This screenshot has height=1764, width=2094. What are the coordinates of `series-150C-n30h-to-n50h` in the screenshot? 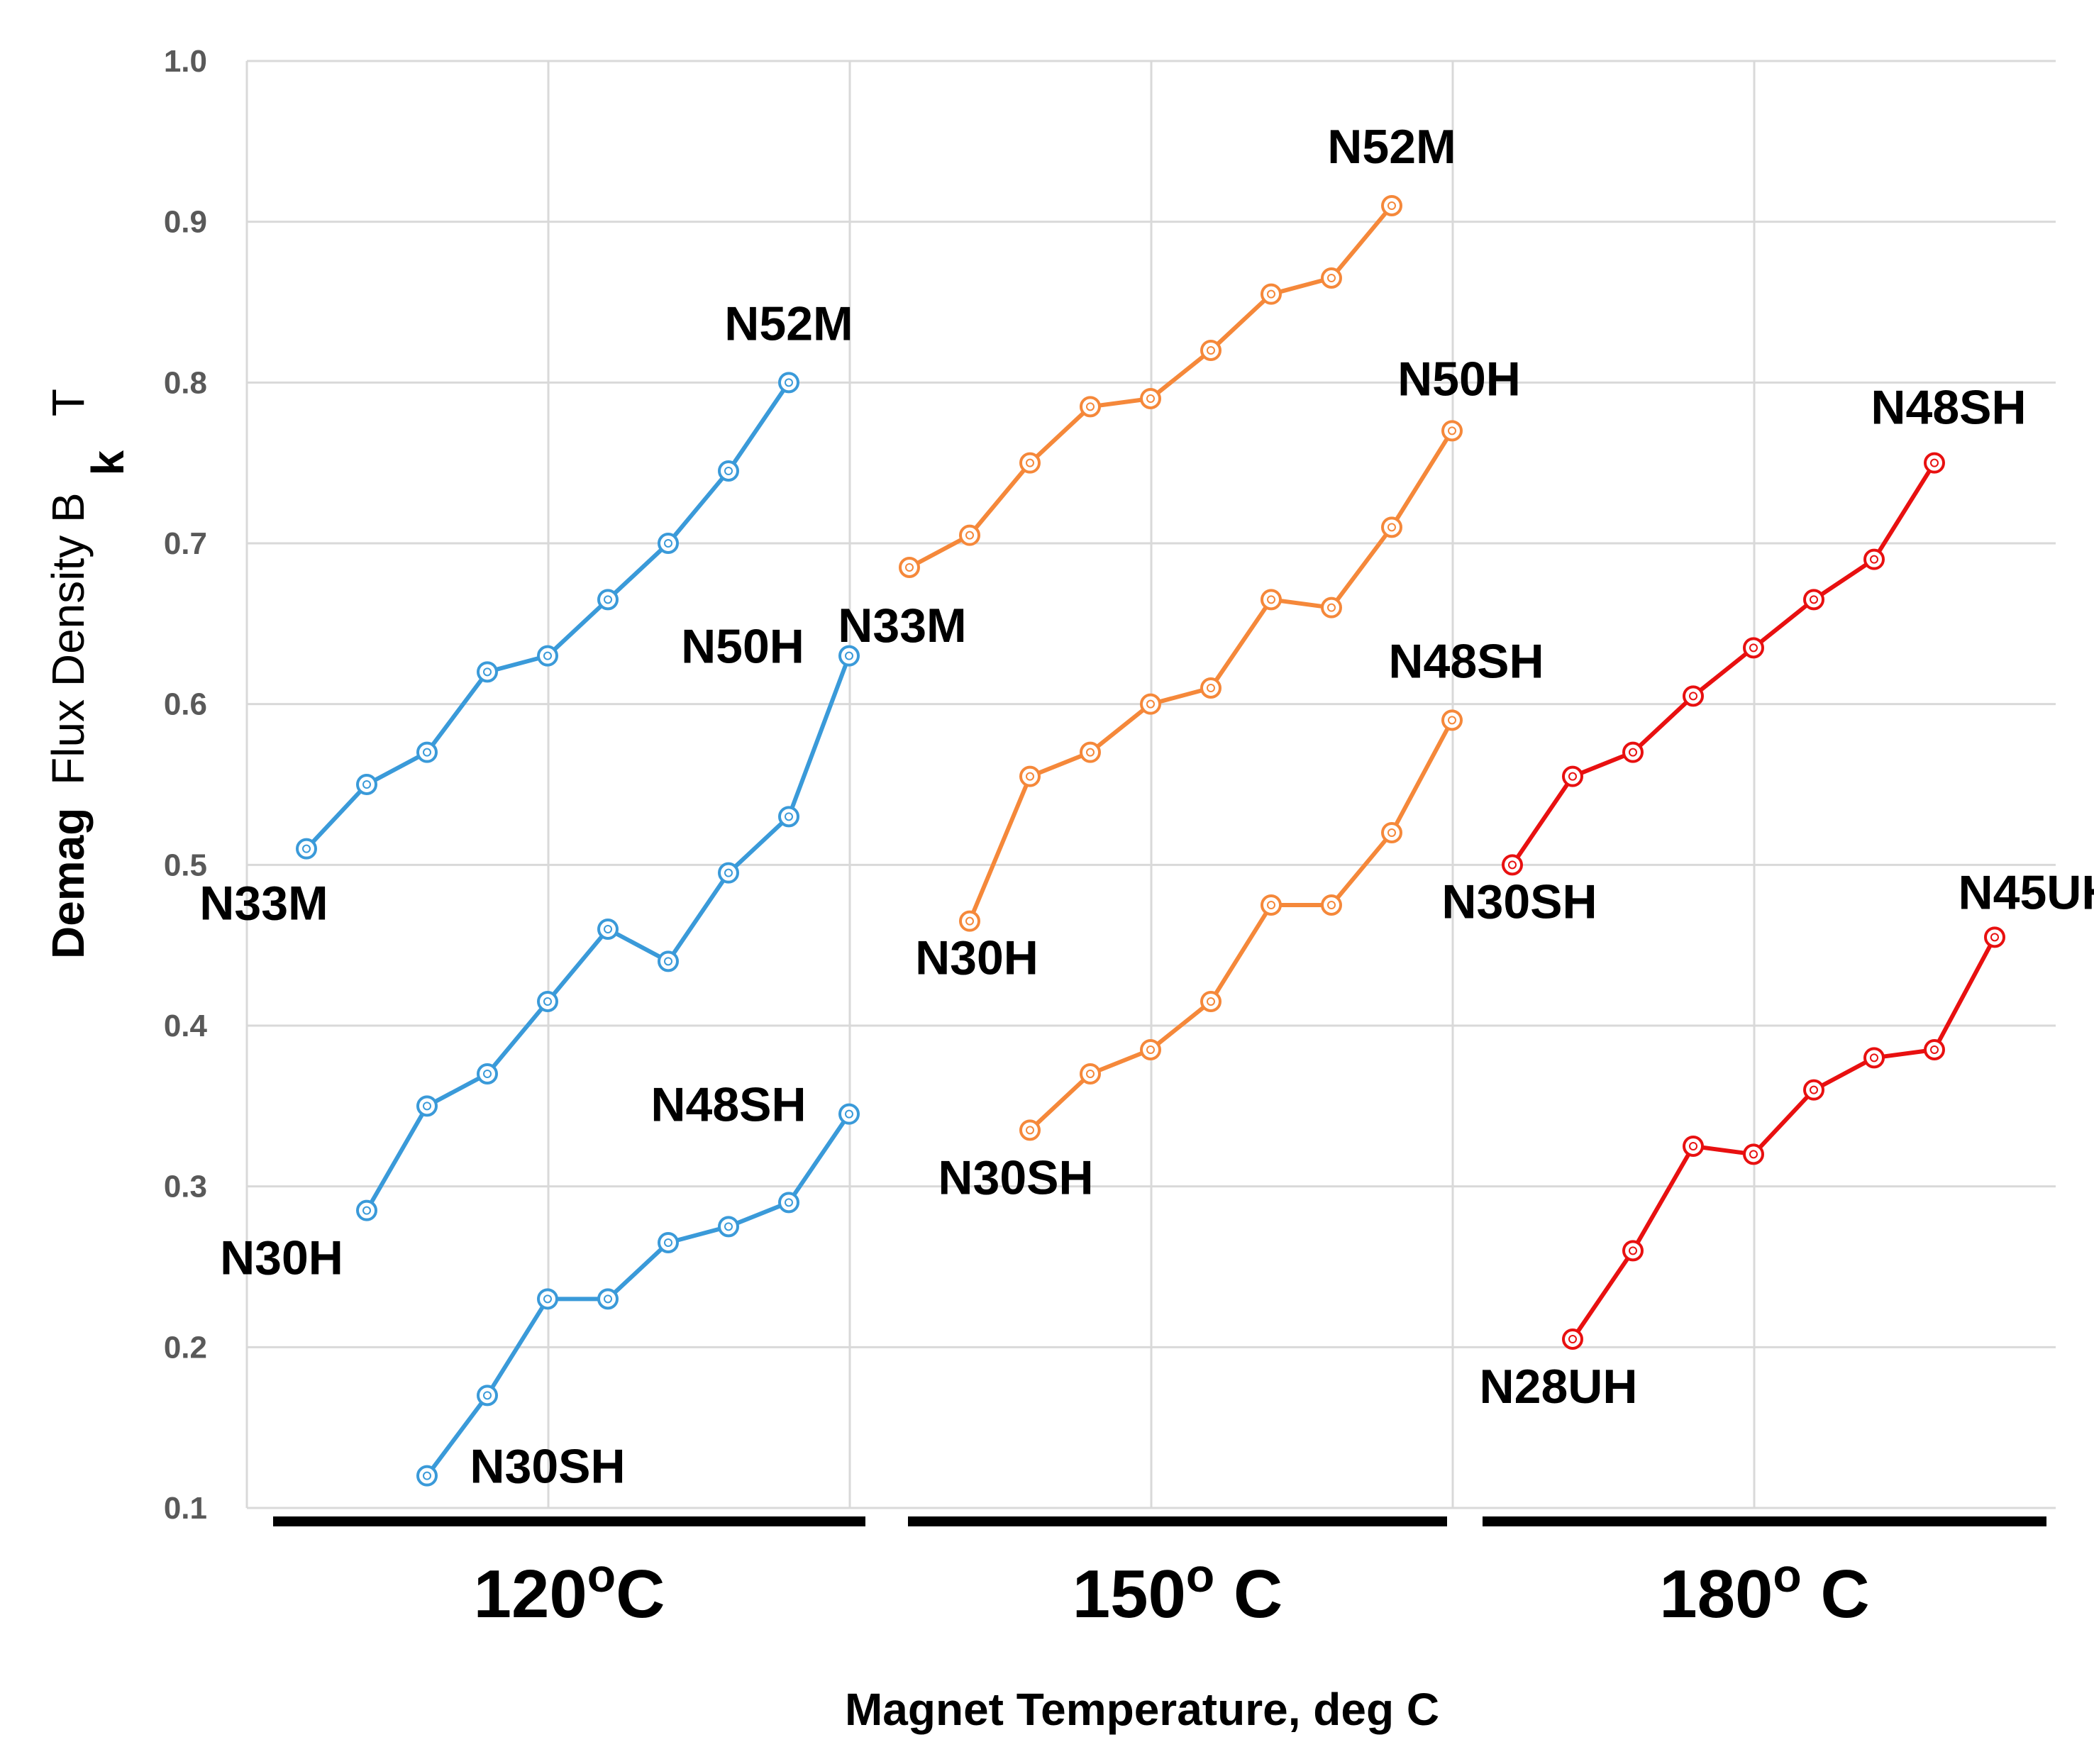 It's located at (1211, 676).